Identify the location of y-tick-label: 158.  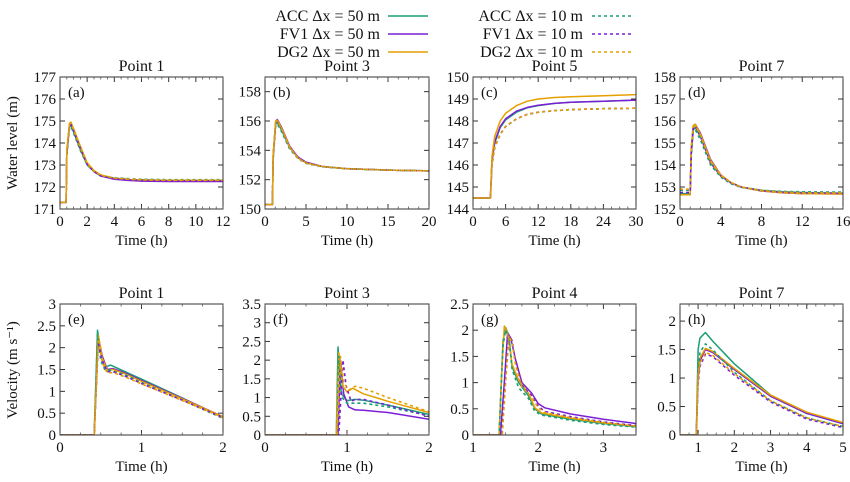
(250, 93).